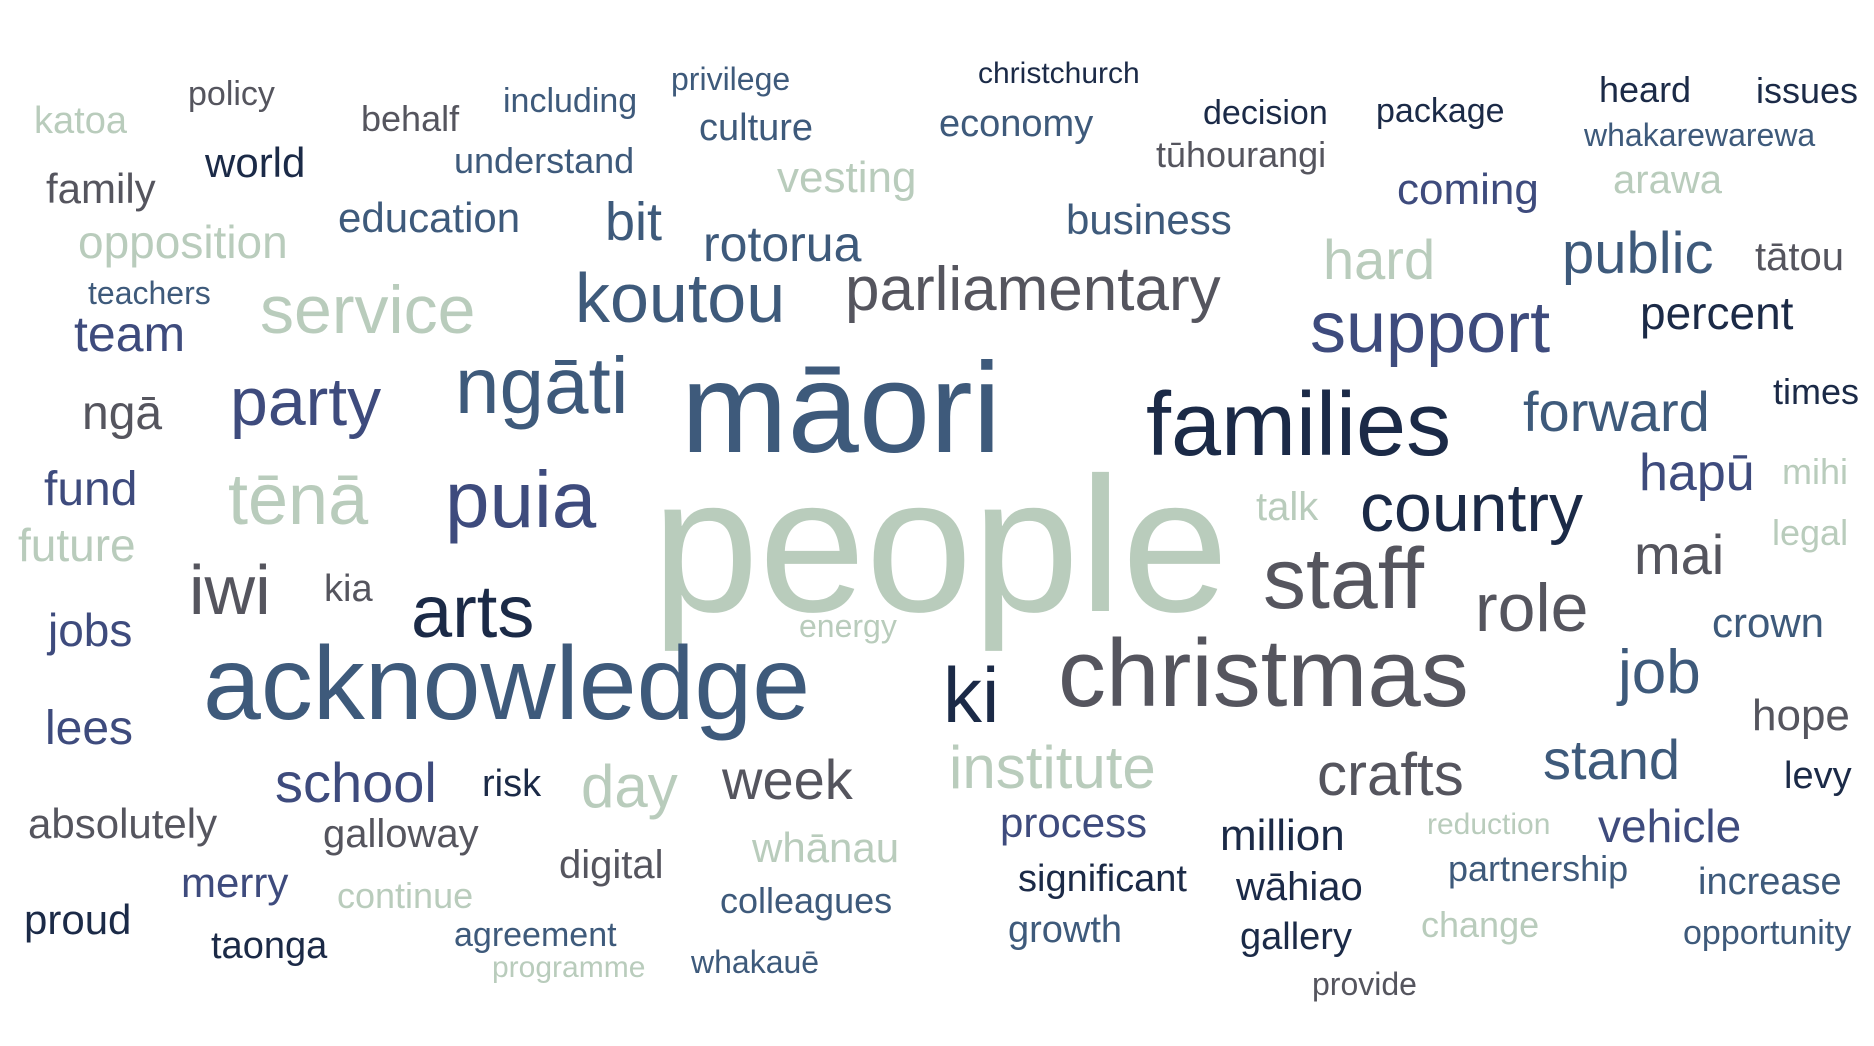  I want to click on word-maori: māori, so click(841, 408).